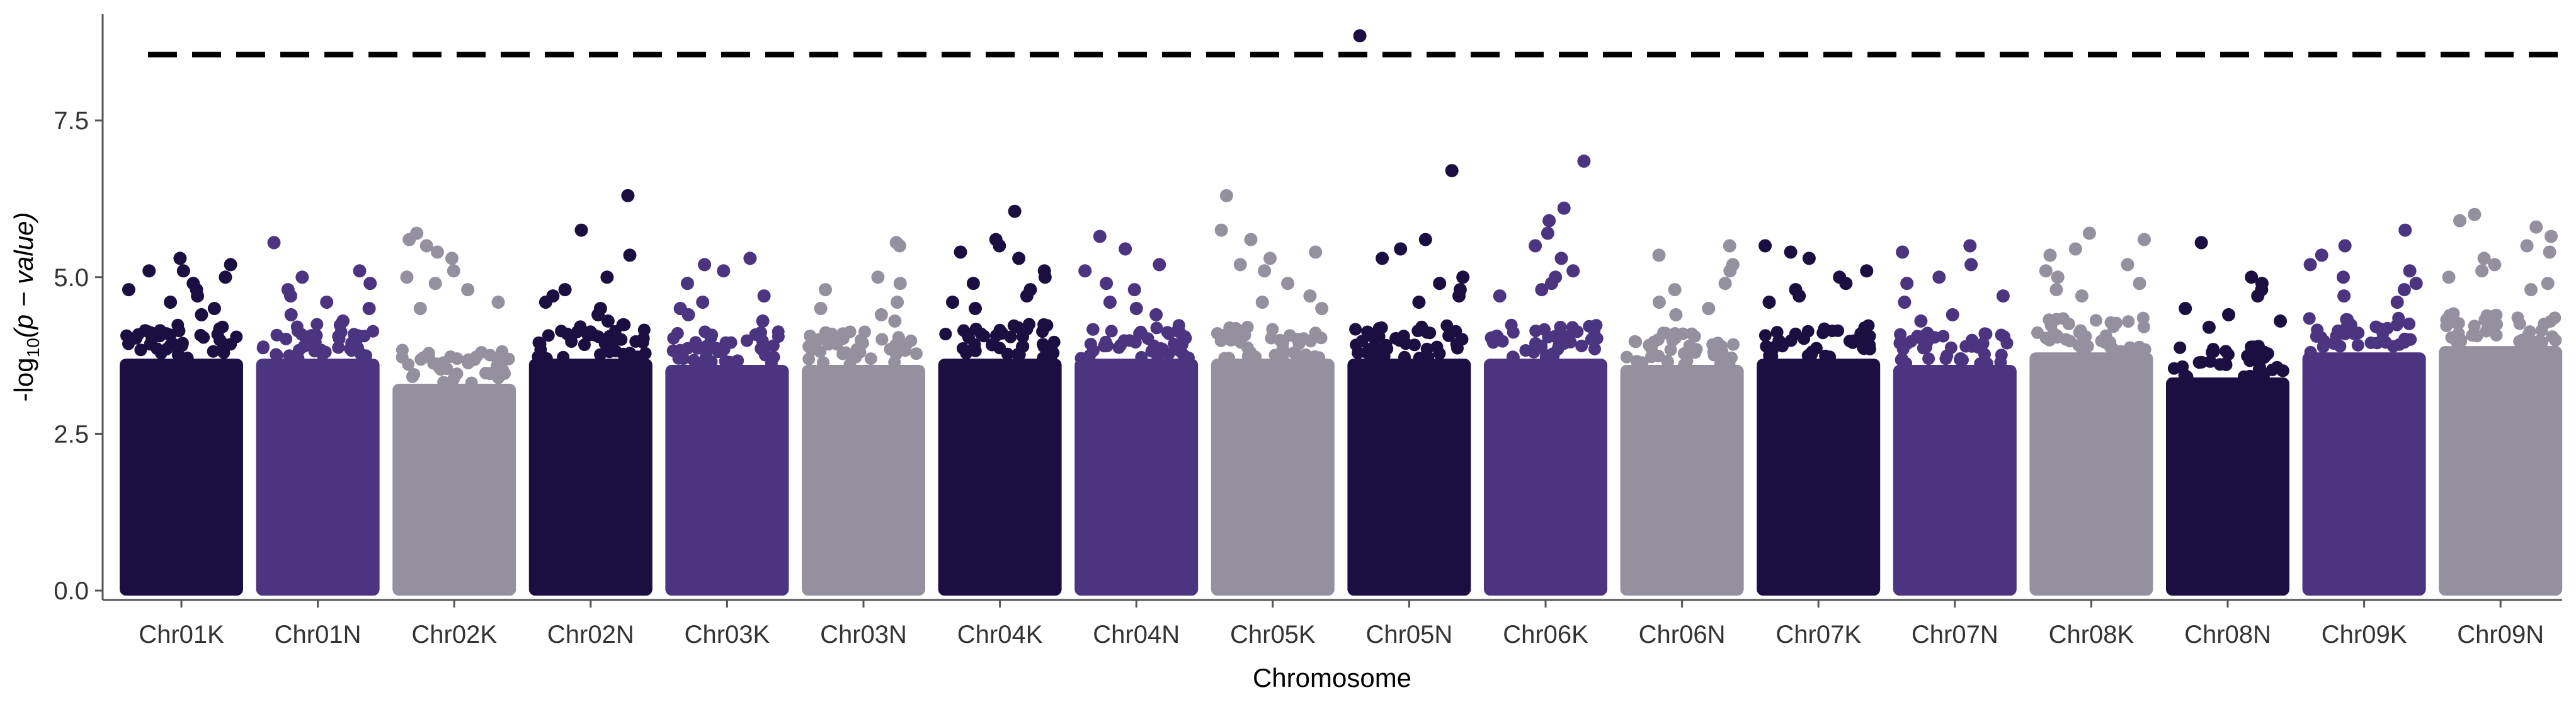 This screenshot has width=2576, height=709. Describe the element at coordinates (2501, 471) in the screenshot. I see `chromosome-body-Chr09N` at that location.